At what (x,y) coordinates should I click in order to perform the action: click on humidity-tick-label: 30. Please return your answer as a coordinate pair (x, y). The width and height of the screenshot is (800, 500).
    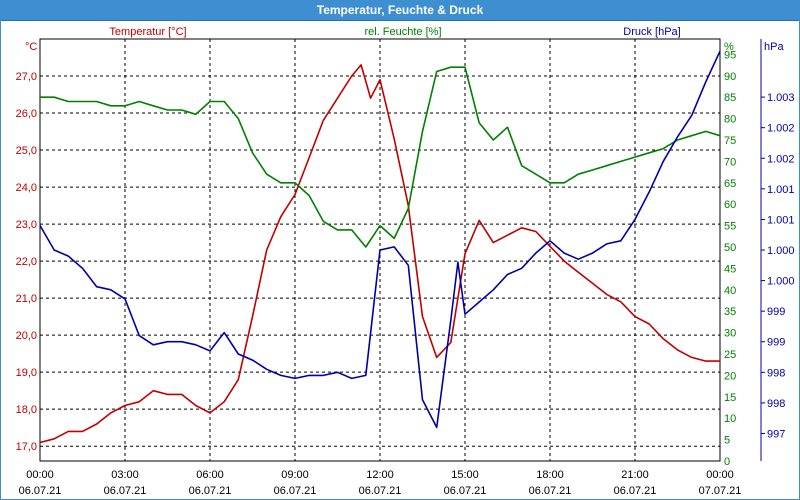
    Looking at the image, I should click on (730, 334).